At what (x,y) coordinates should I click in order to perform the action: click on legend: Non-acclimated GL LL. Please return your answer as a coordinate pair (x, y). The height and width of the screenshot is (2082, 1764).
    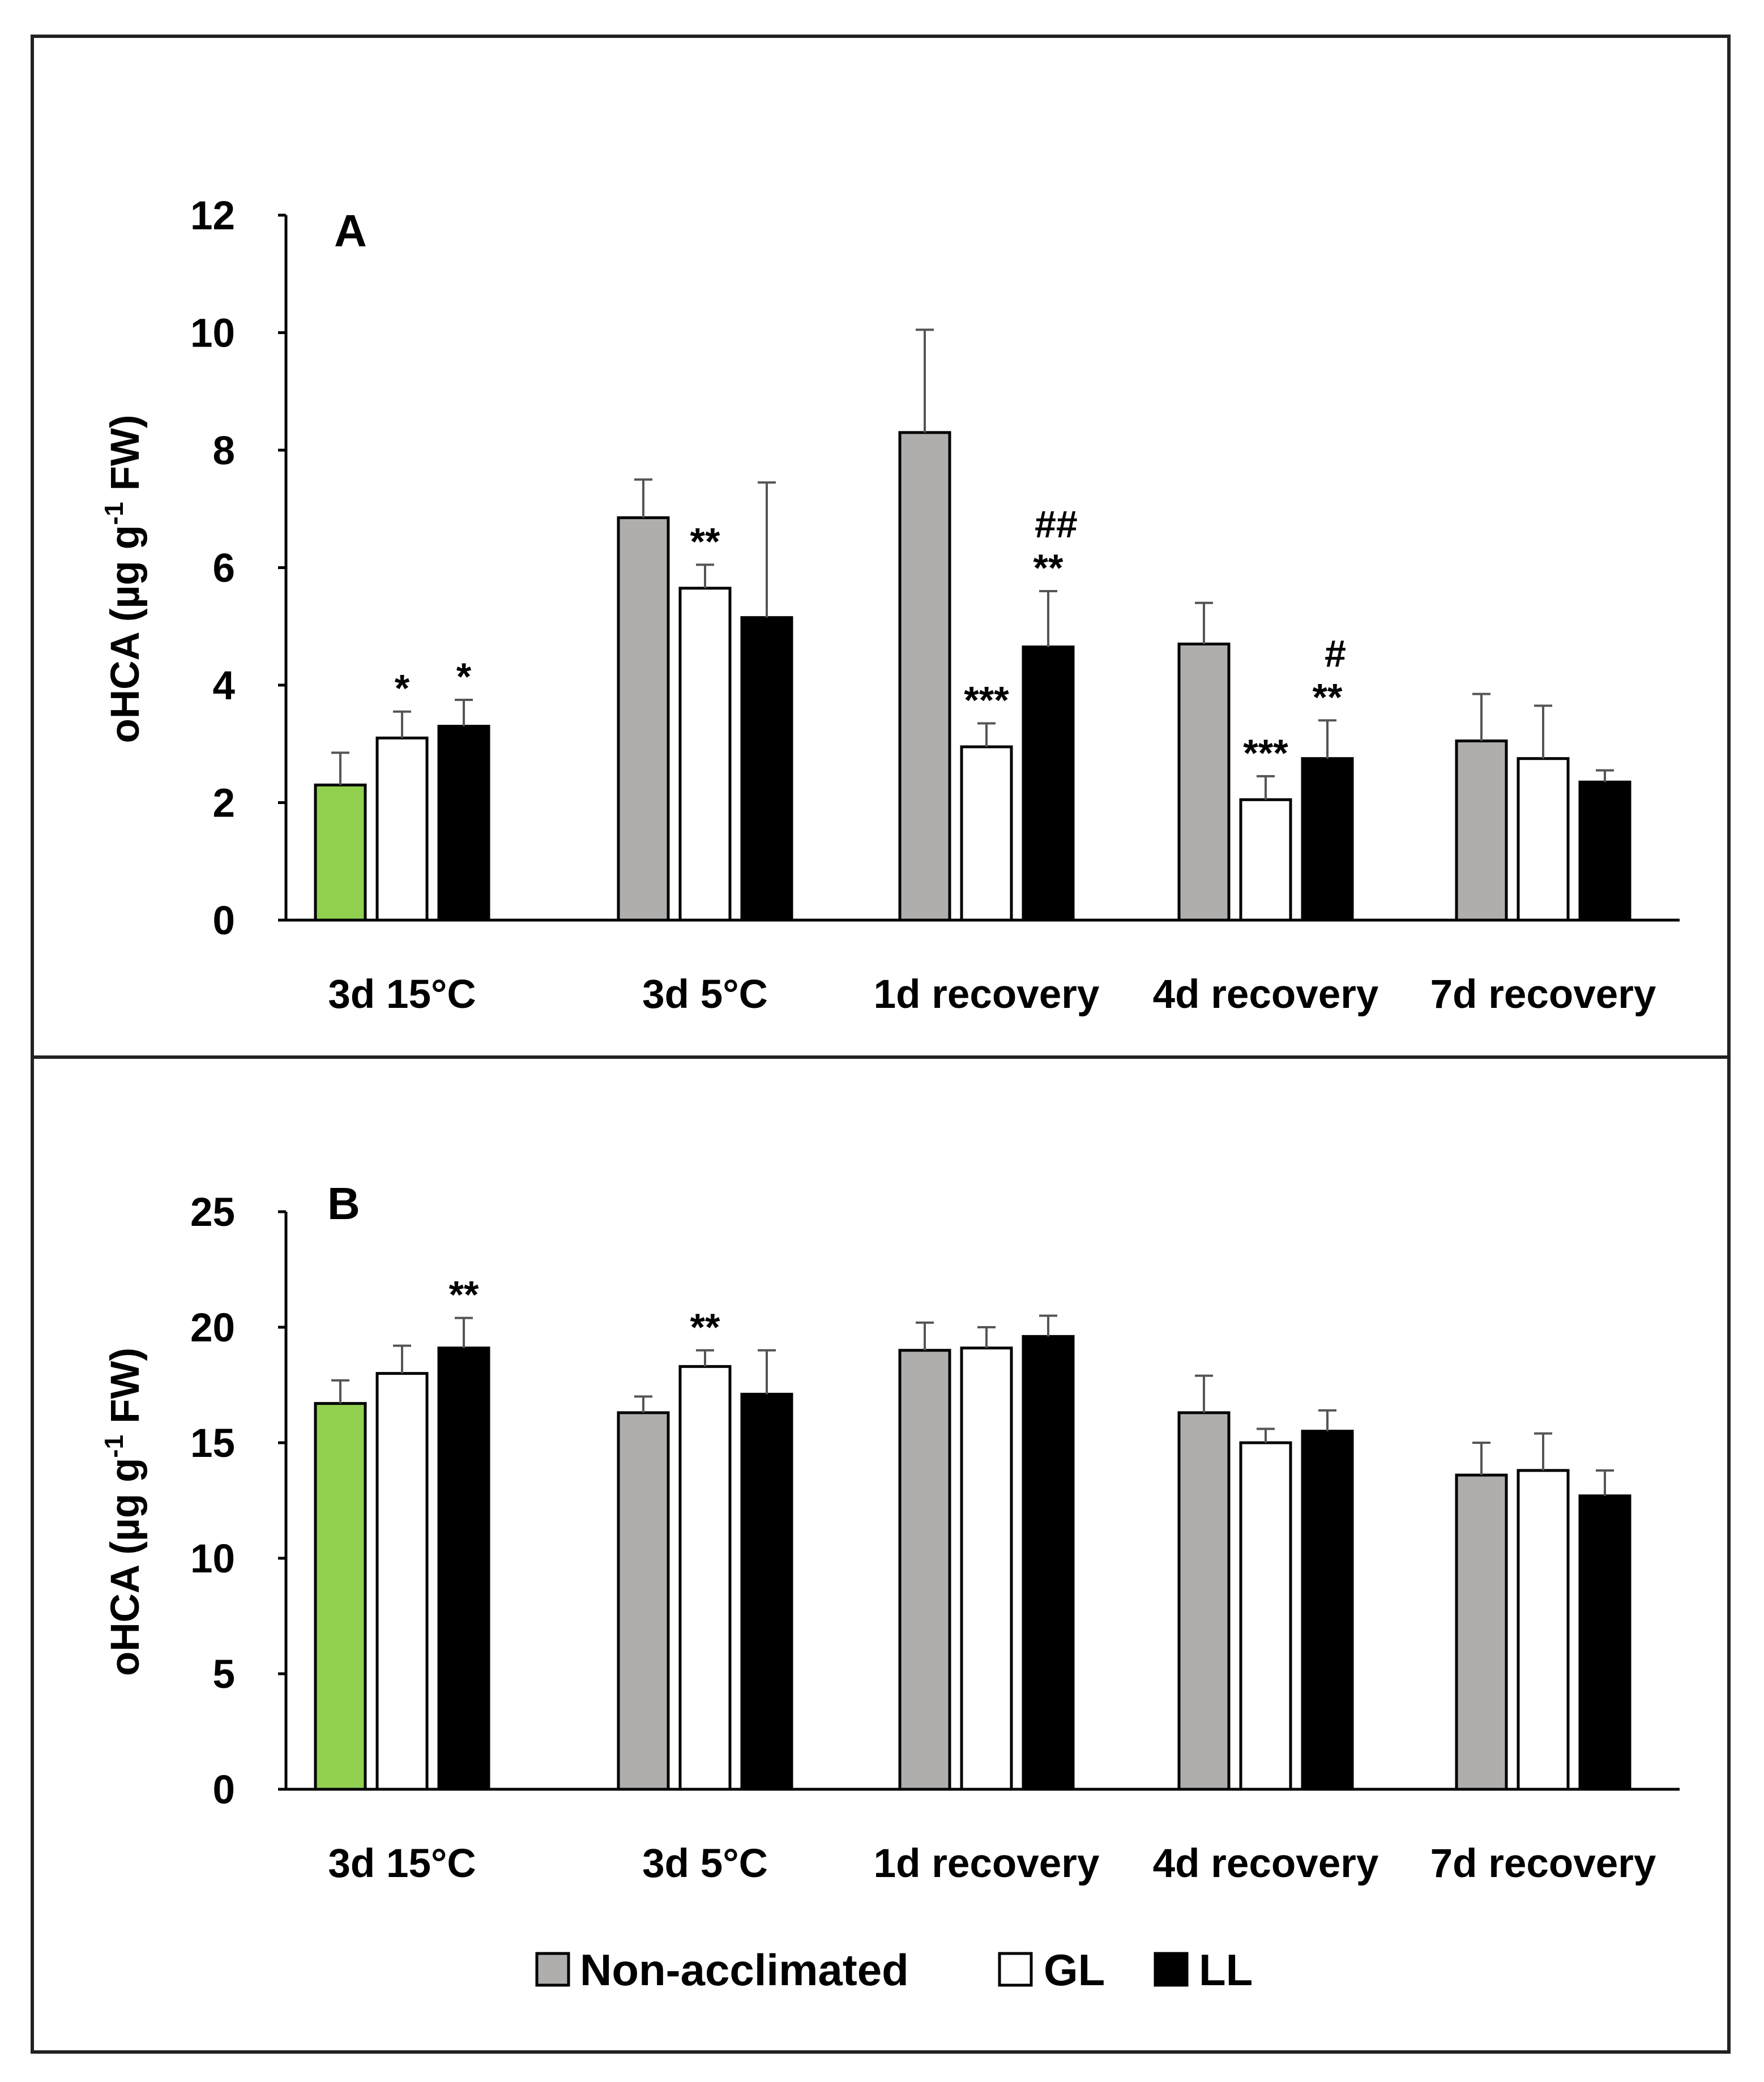
    Looking at the image, I should click on (894, 1970).